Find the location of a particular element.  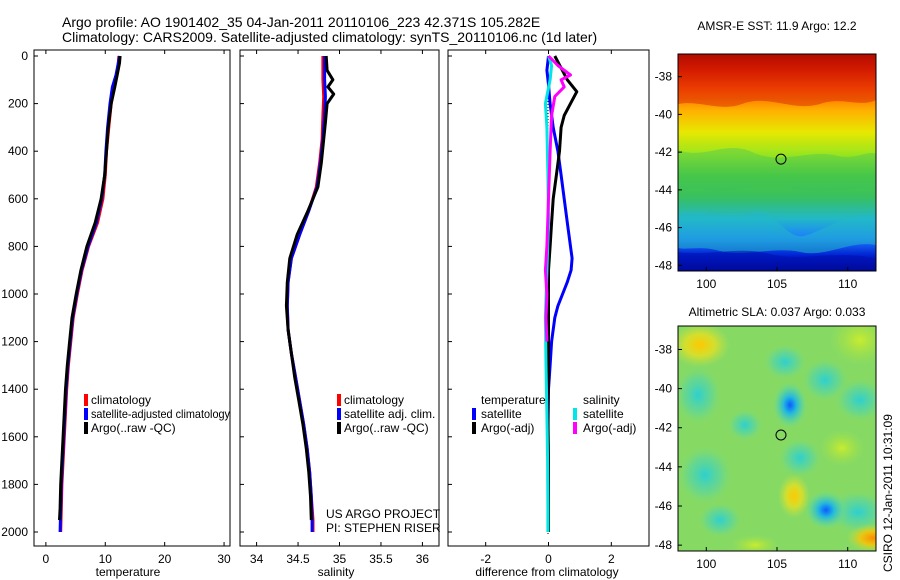

legend-swatch-temp-satellite is located at coordinates (474, 414).